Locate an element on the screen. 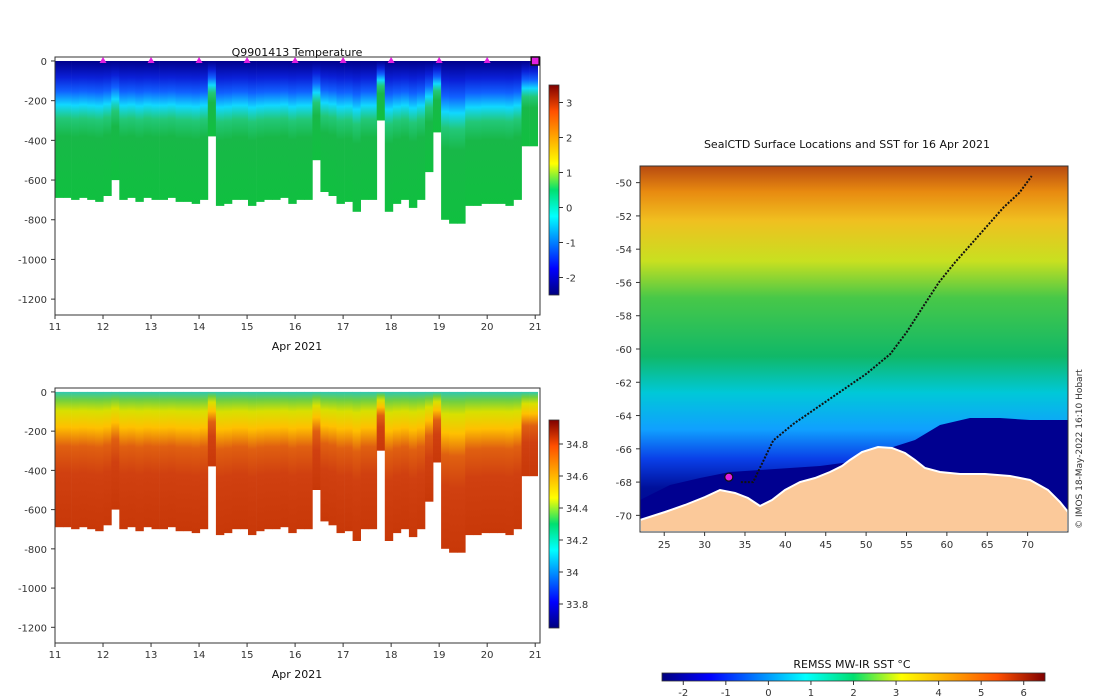  x-tick-label: 15 is located at coordinates (247, 327).